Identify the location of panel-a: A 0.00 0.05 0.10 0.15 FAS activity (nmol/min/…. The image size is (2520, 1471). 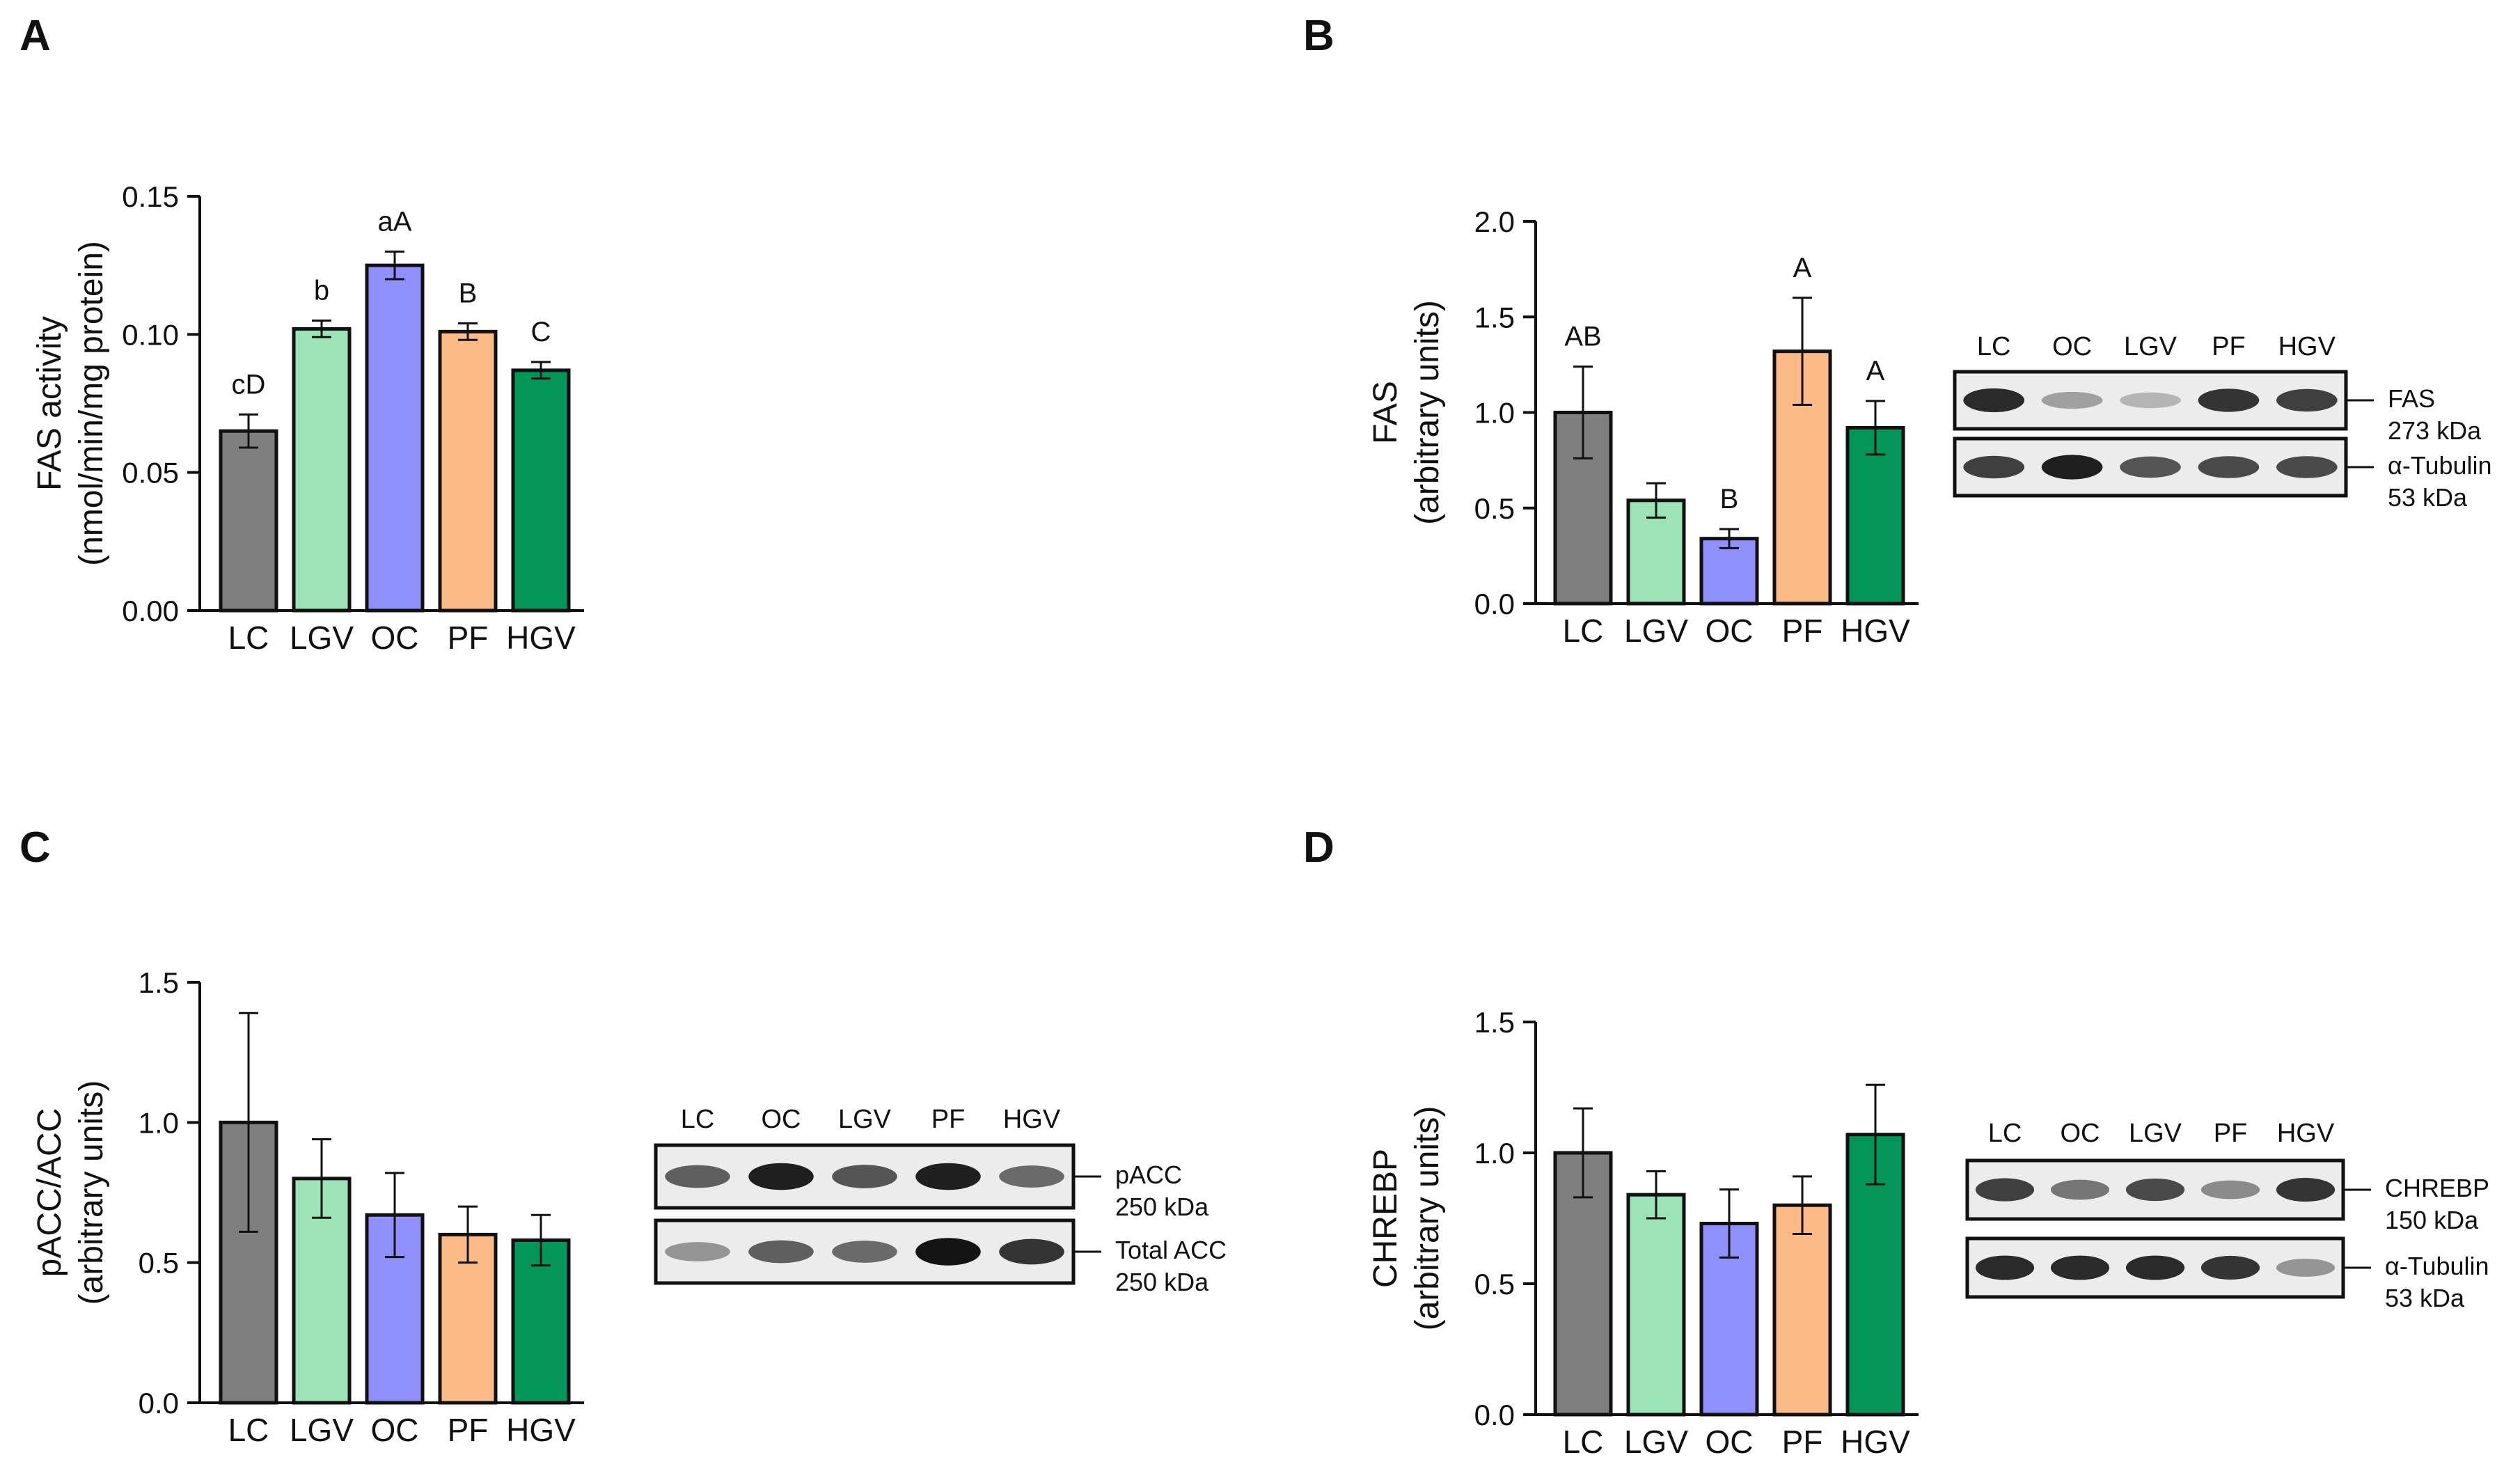
(301, 334).